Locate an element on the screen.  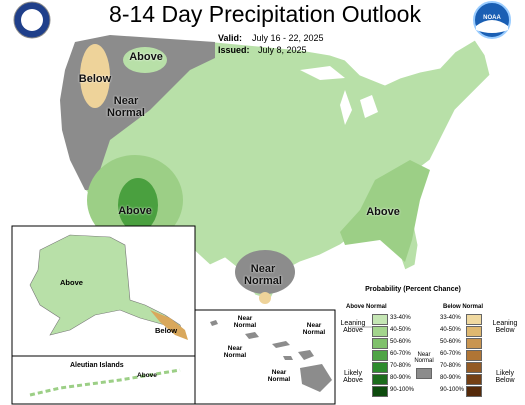
aleutian-title: Aleutian Islands is located at coordinates (97, 365).